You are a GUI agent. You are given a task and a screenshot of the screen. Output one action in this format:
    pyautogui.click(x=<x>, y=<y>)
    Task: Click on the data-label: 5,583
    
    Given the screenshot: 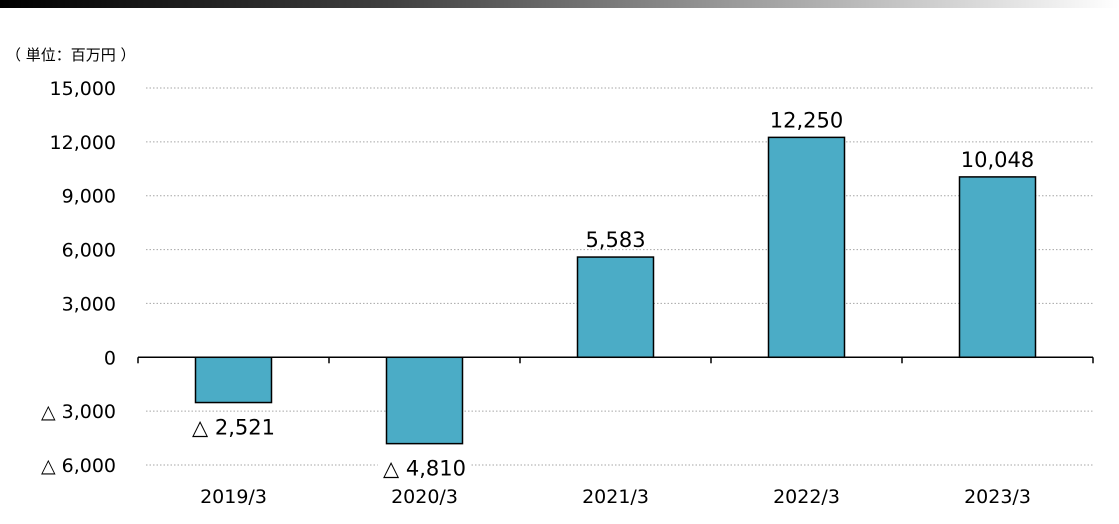 What is the action you would take?
    pyautogui.click(x=615, y=240)
    